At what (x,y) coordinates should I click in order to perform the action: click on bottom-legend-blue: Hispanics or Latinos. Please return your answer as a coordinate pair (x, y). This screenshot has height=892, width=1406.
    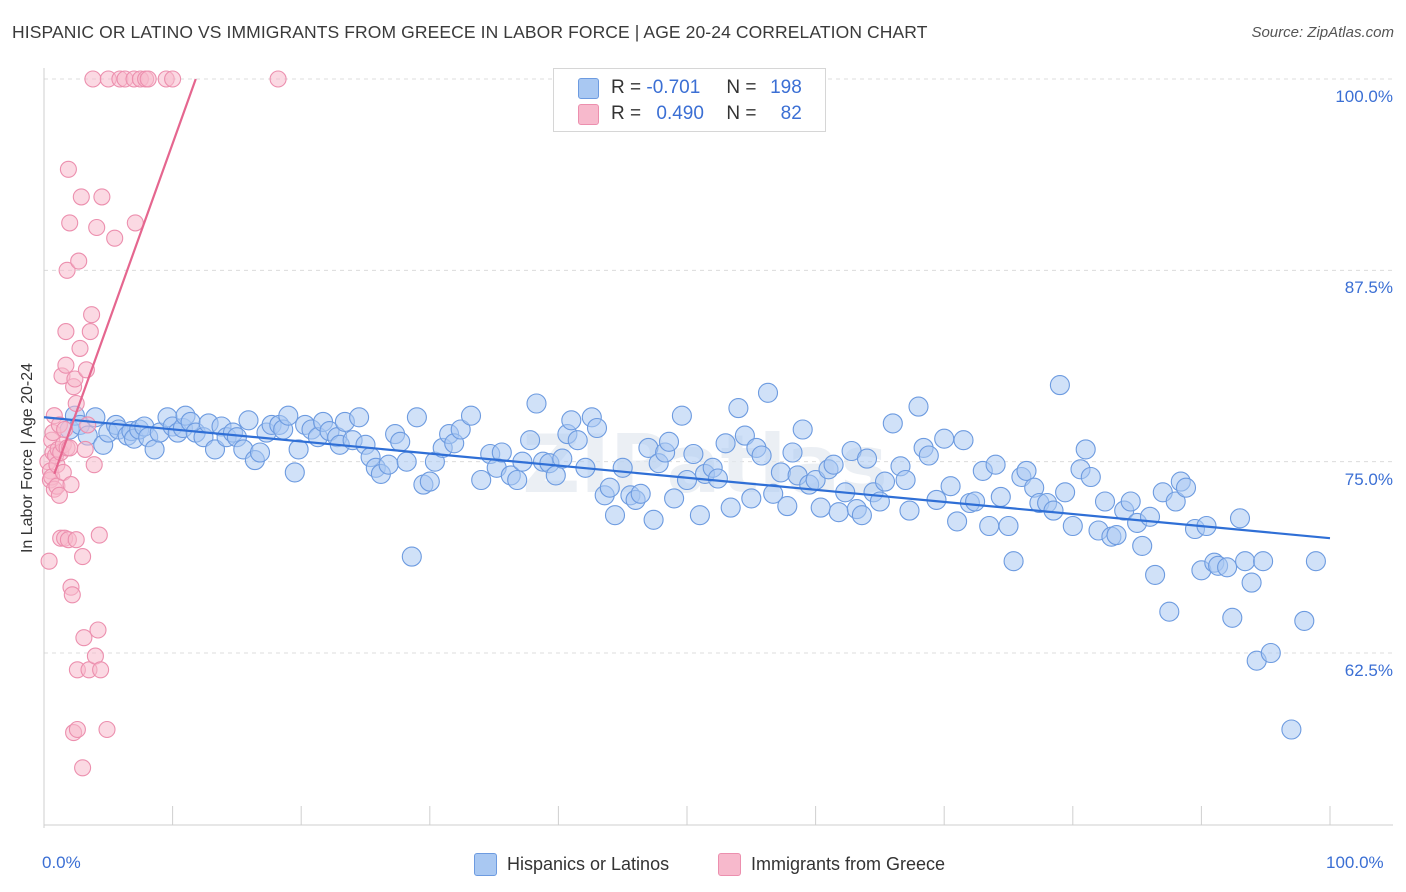
    Looking at the image, I should click on (571, 864).